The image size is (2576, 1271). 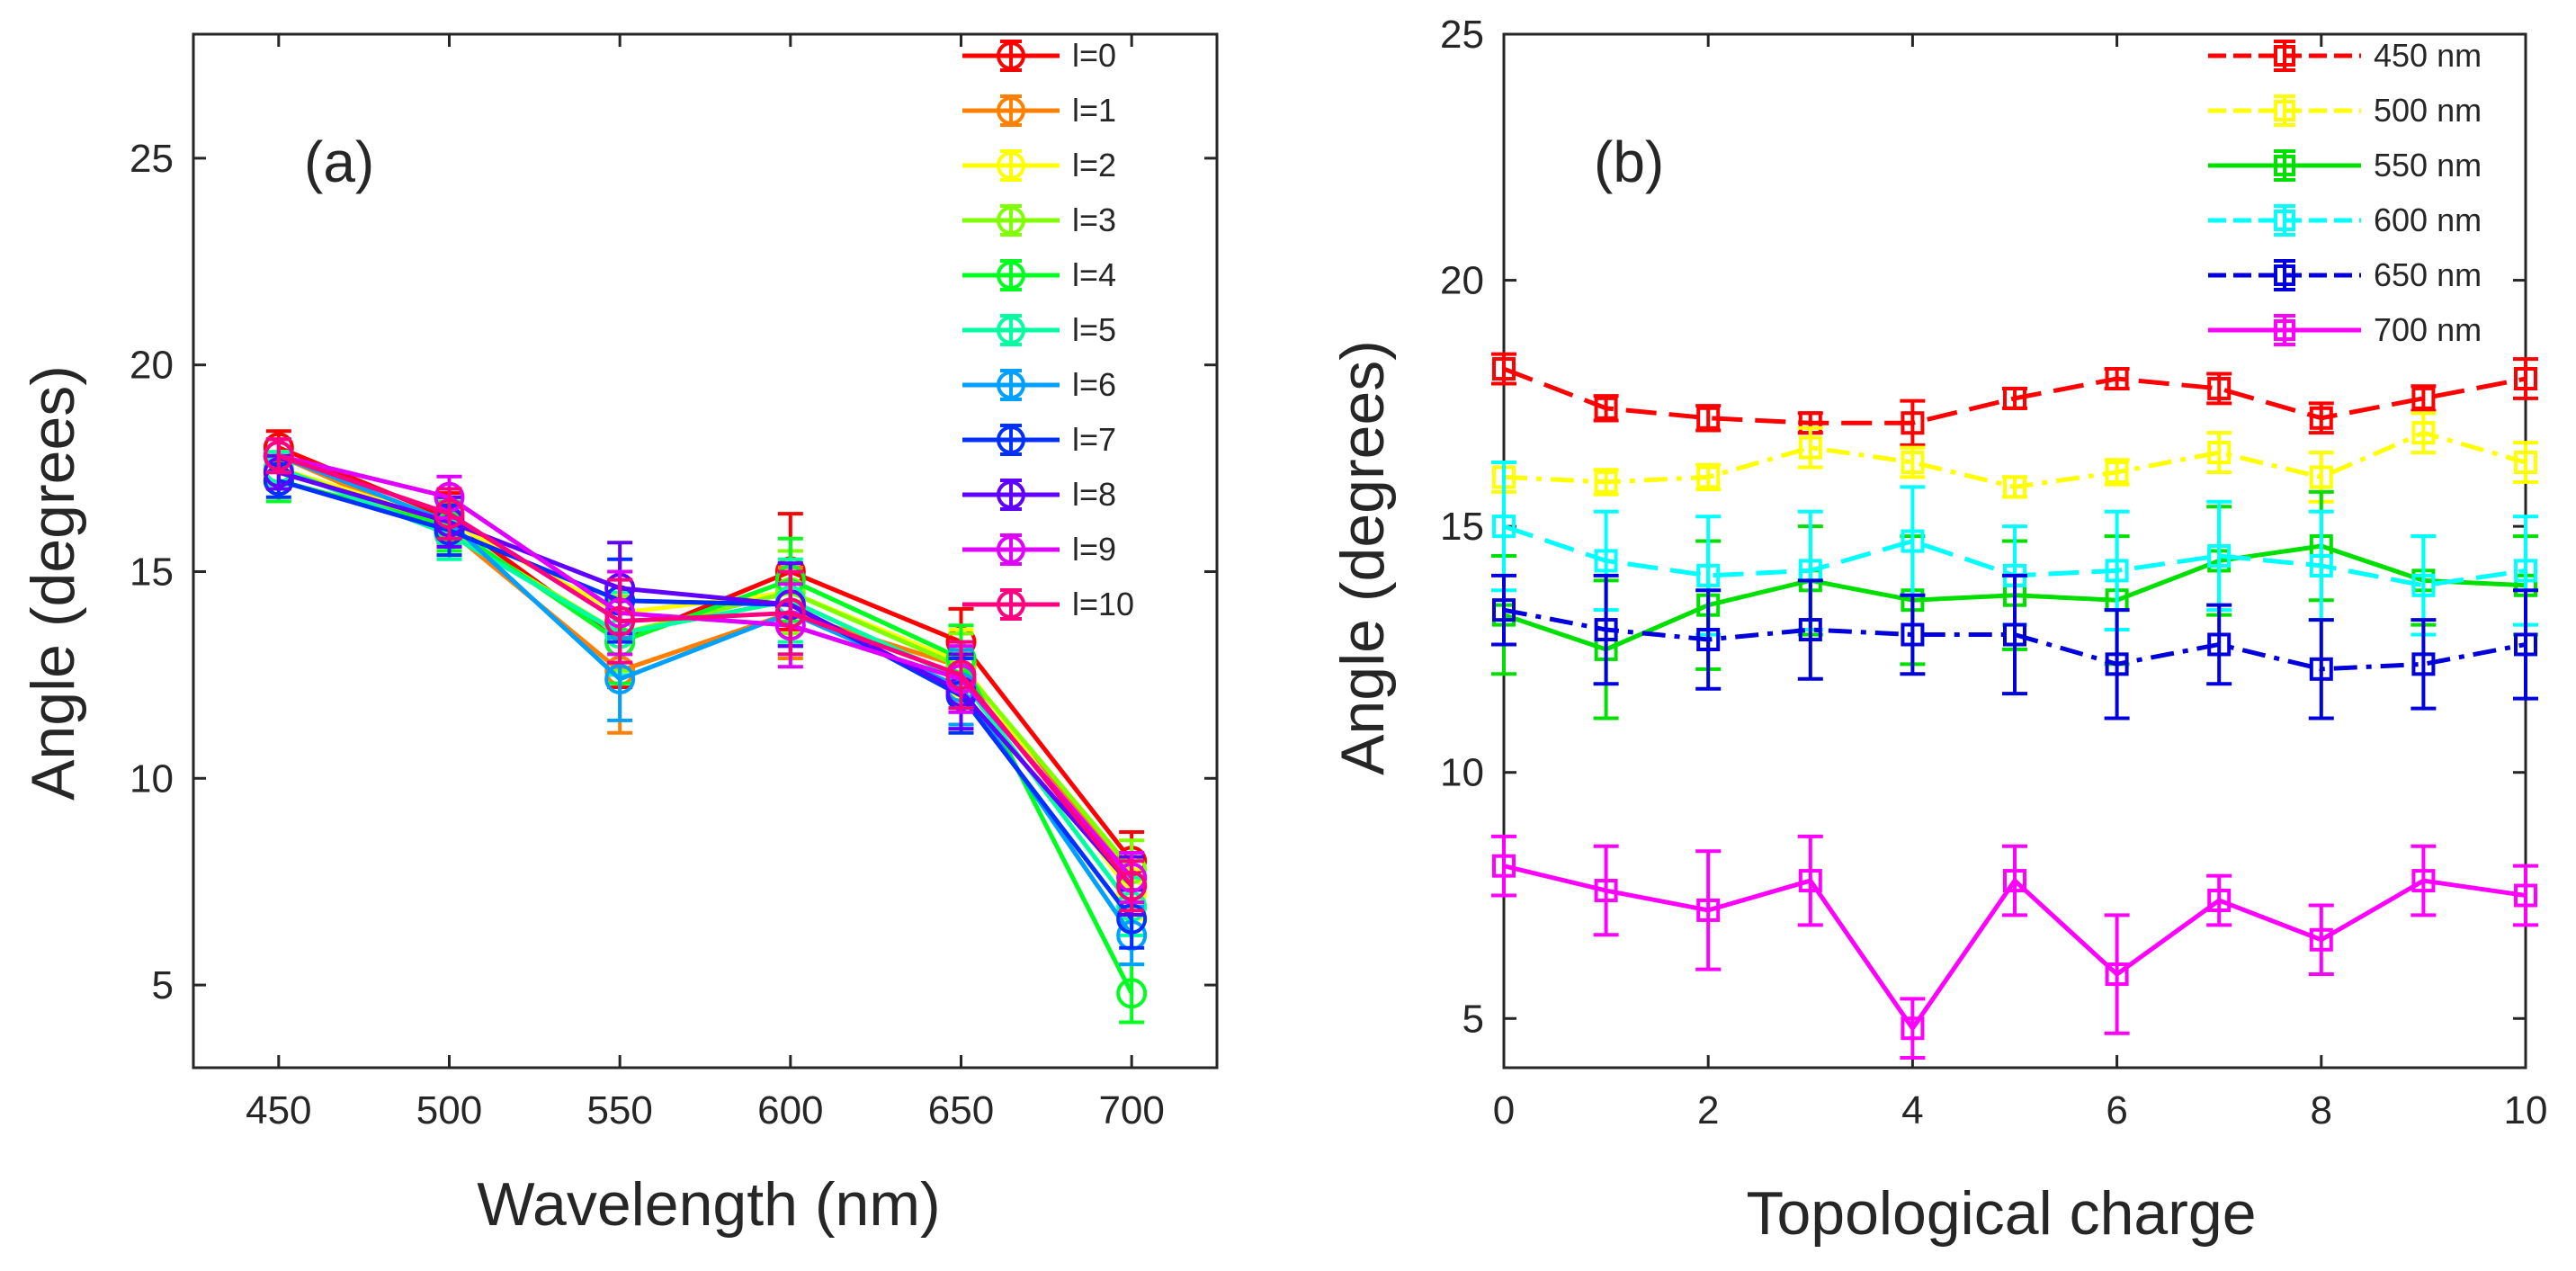 I want to click on panel-a-label: (a), so click(x=339, y=162).